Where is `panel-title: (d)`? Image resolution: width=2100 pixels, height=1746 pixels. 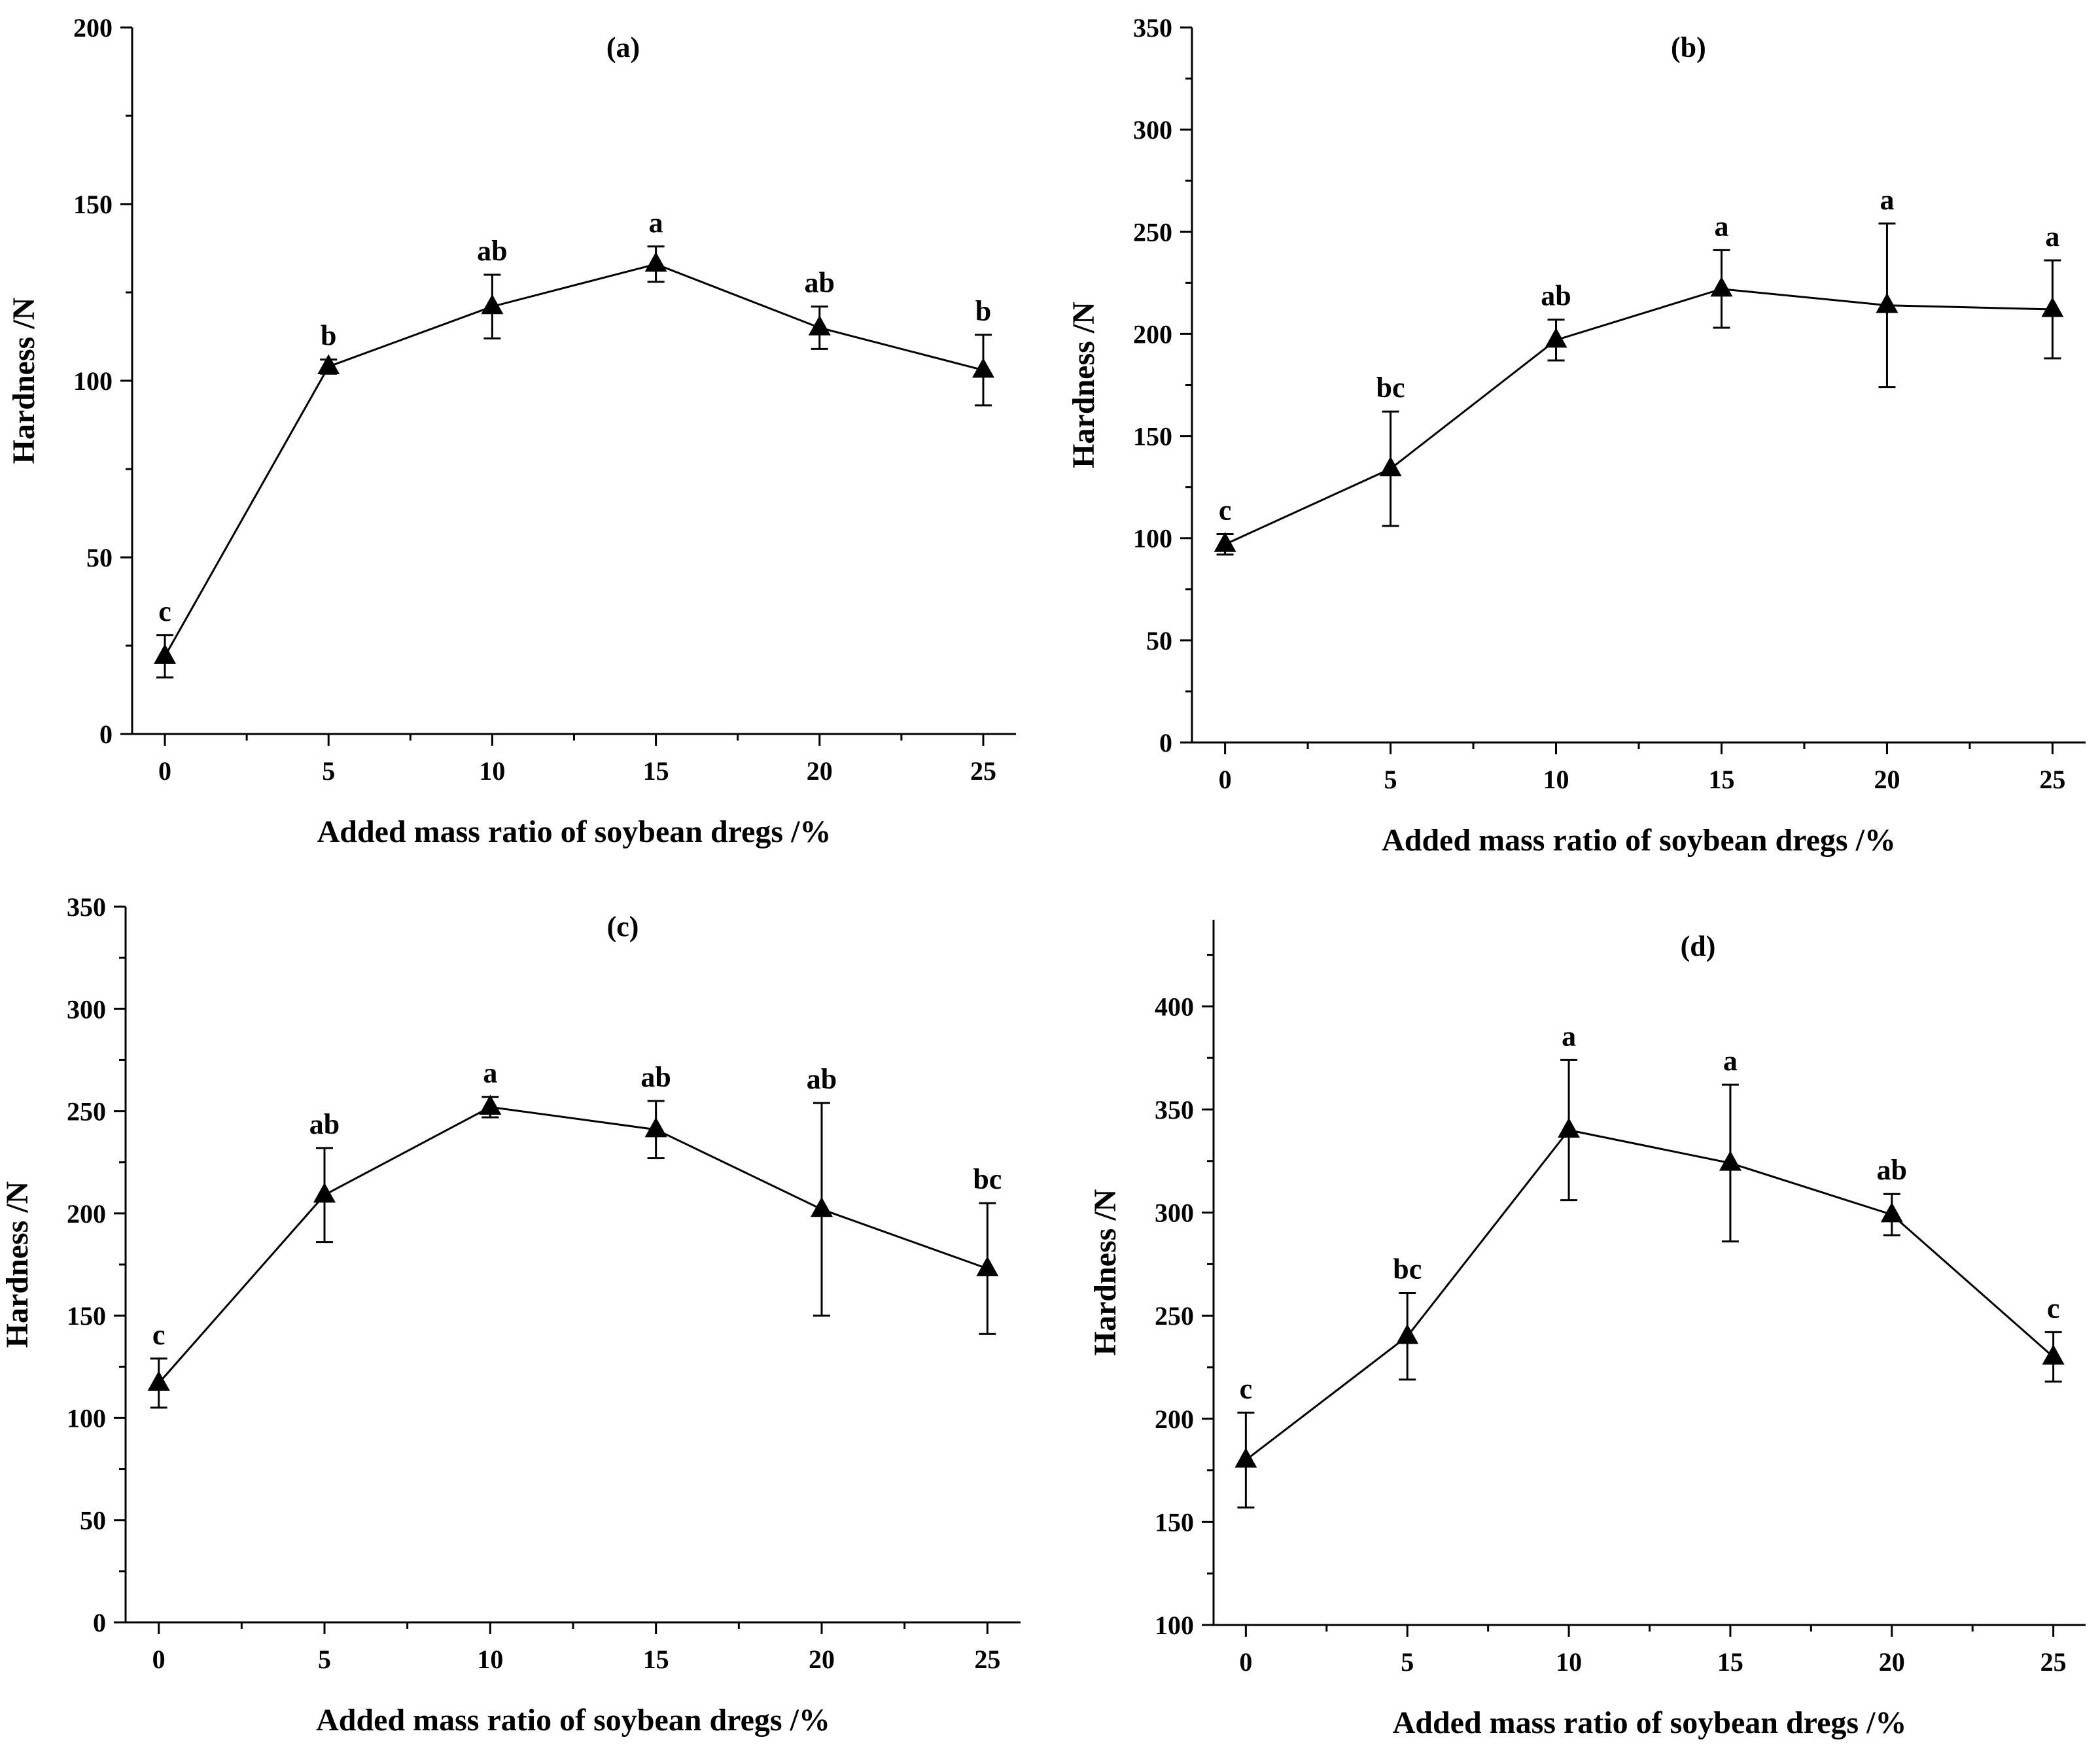
panel-title: (d) is located at coordinates (1698, 946).